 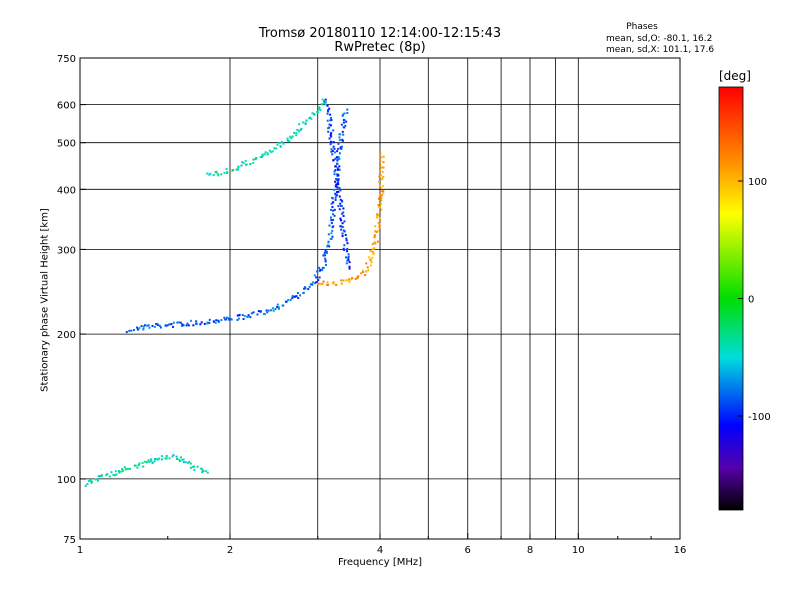 I want to click on phases-o-stats: mean, sd,O: -80.1, 16.2, so click(x=659, y=39).